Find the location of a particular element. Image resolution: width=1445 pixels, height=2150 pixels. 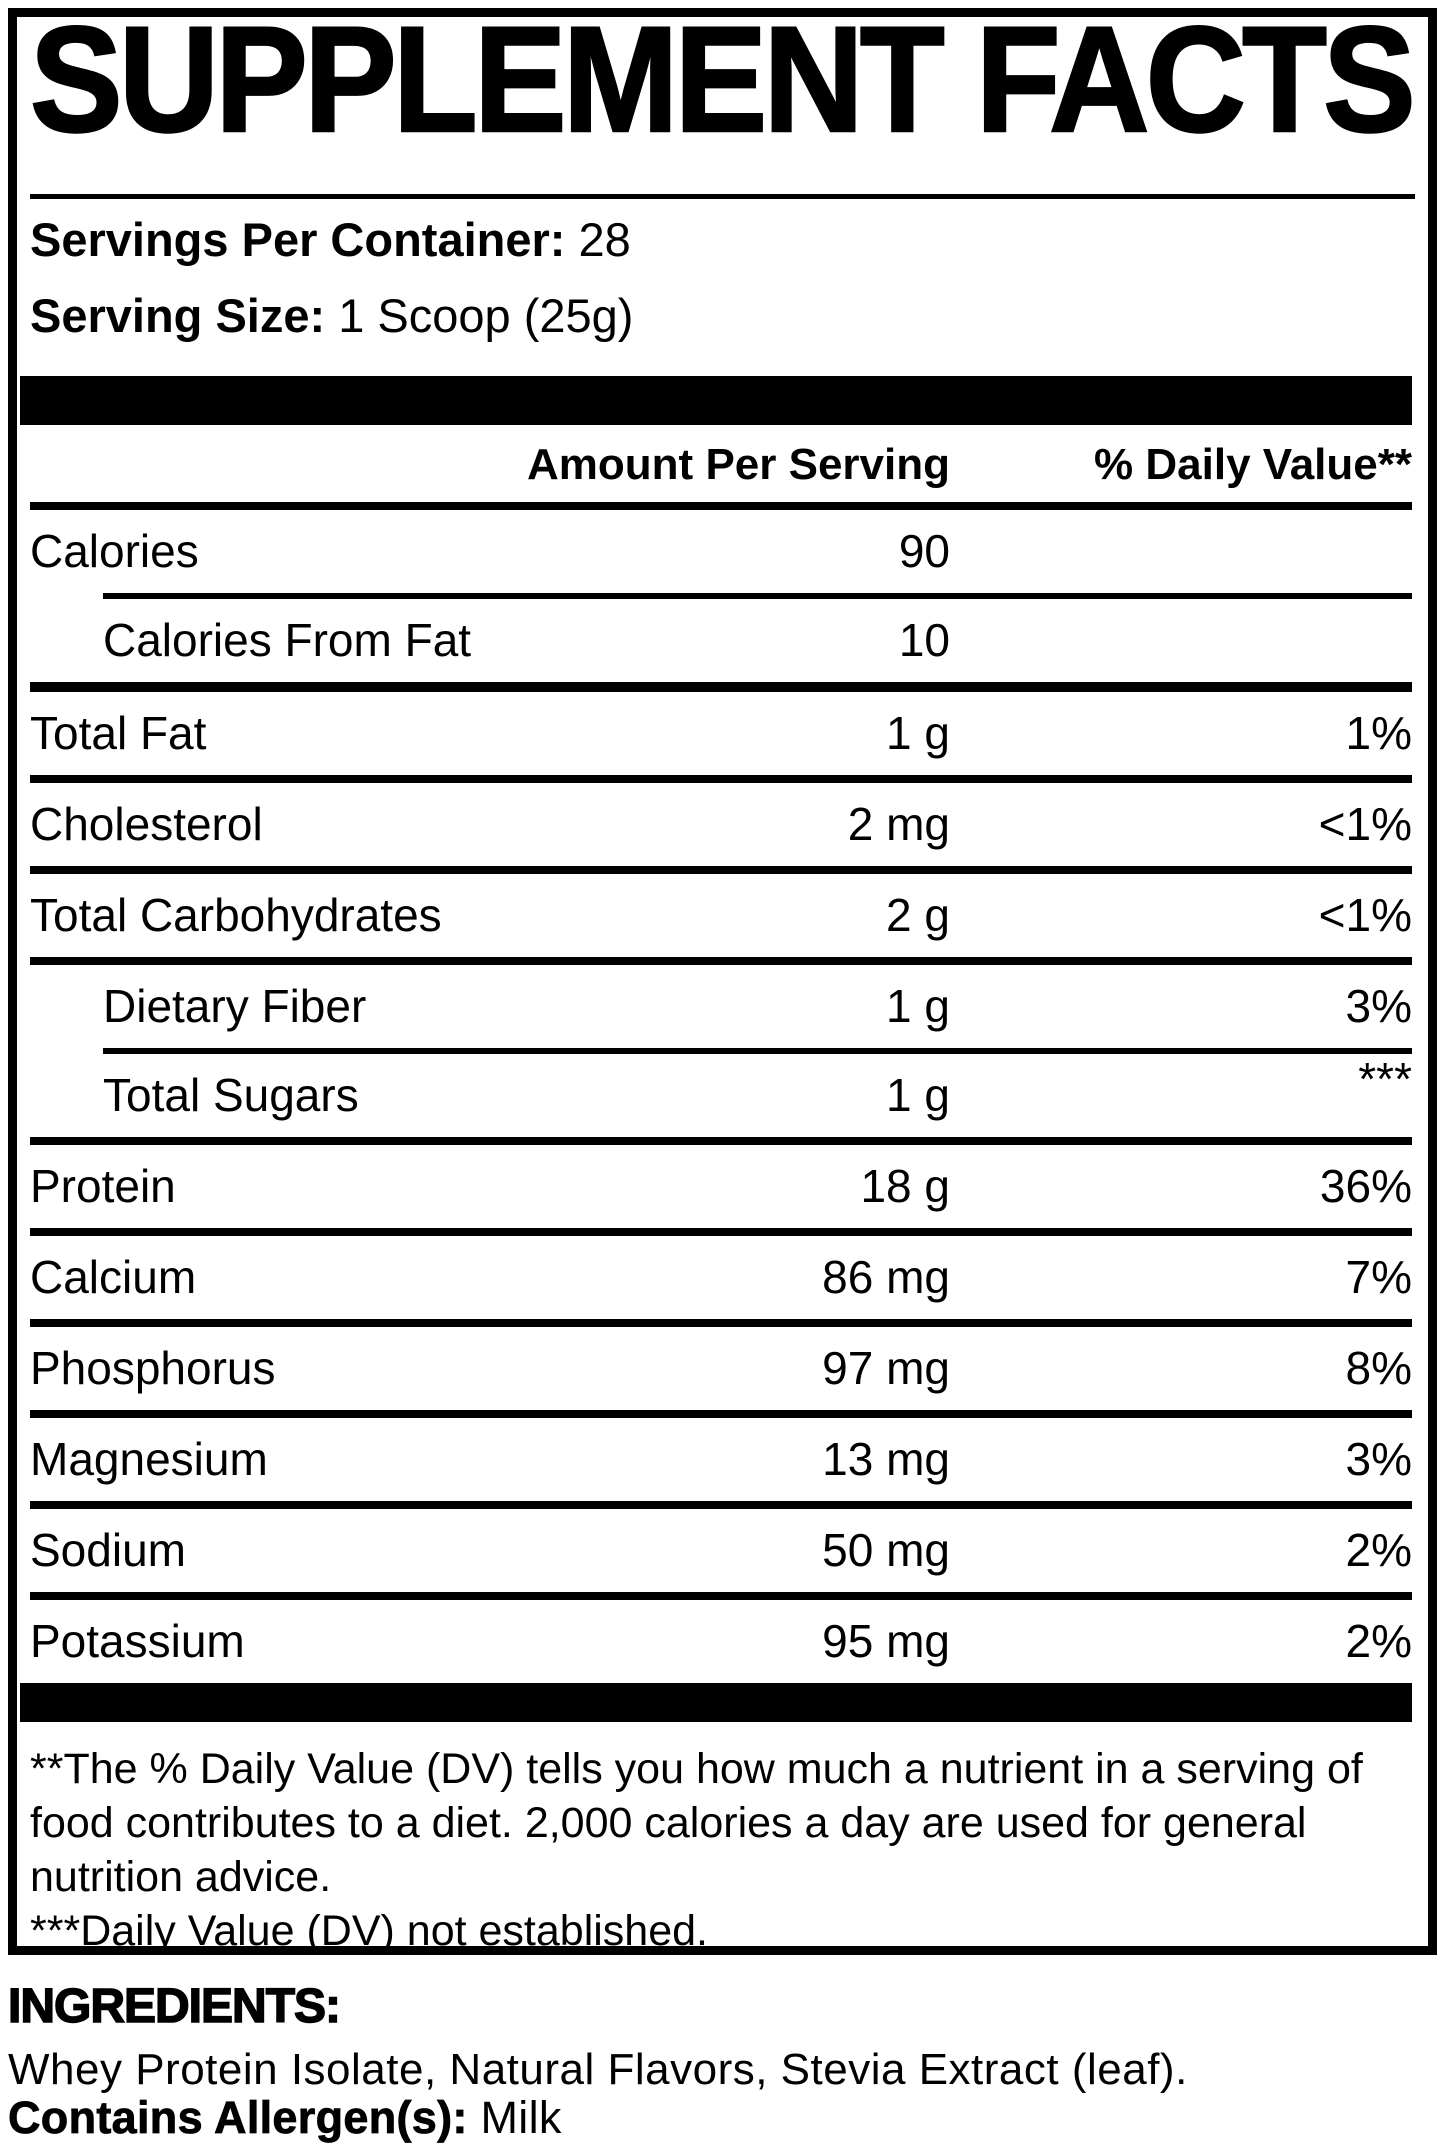

serving-size-label: Serving Size: is located at coordinates (178, 315).